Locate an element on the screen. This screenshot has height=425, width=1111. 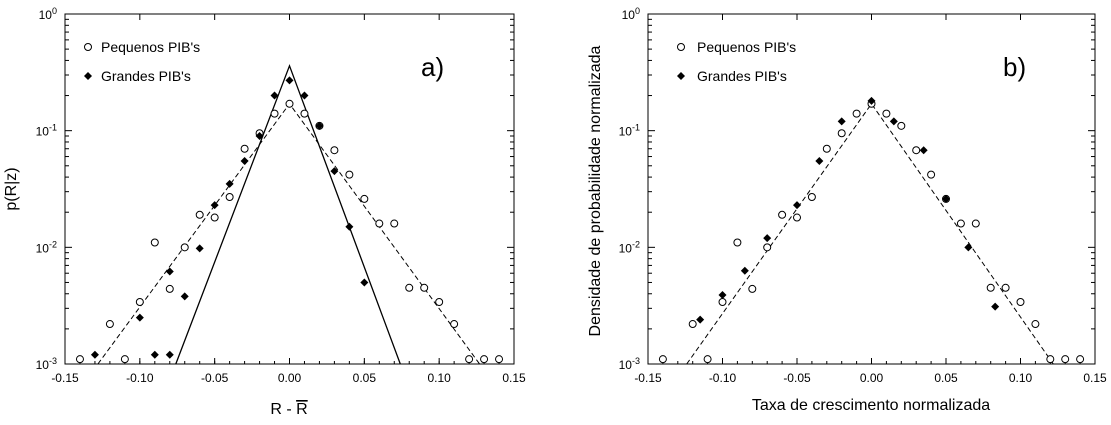
panel-a-ytick-label: 10⁻¹ is located at coordinates (46, 131).